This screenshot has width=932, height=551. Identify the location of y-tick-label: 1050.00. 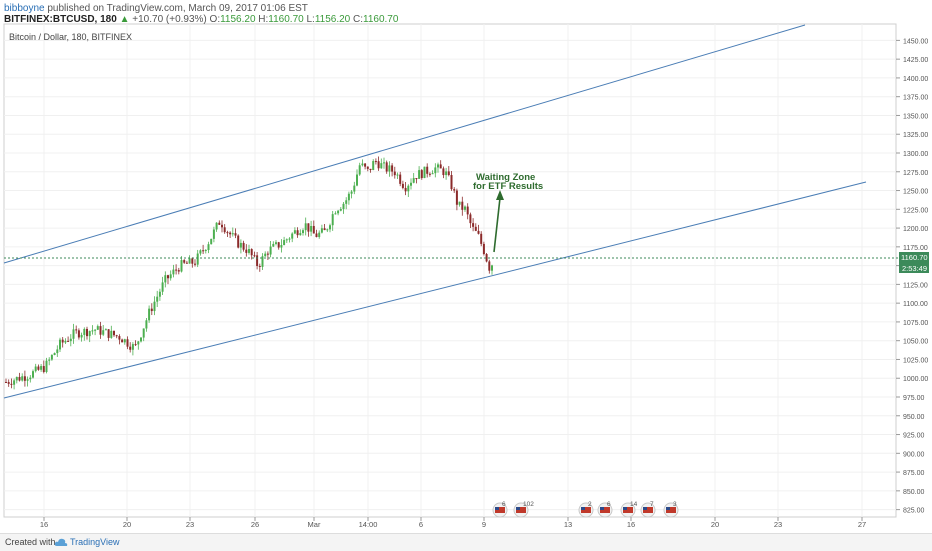
(915, 342).